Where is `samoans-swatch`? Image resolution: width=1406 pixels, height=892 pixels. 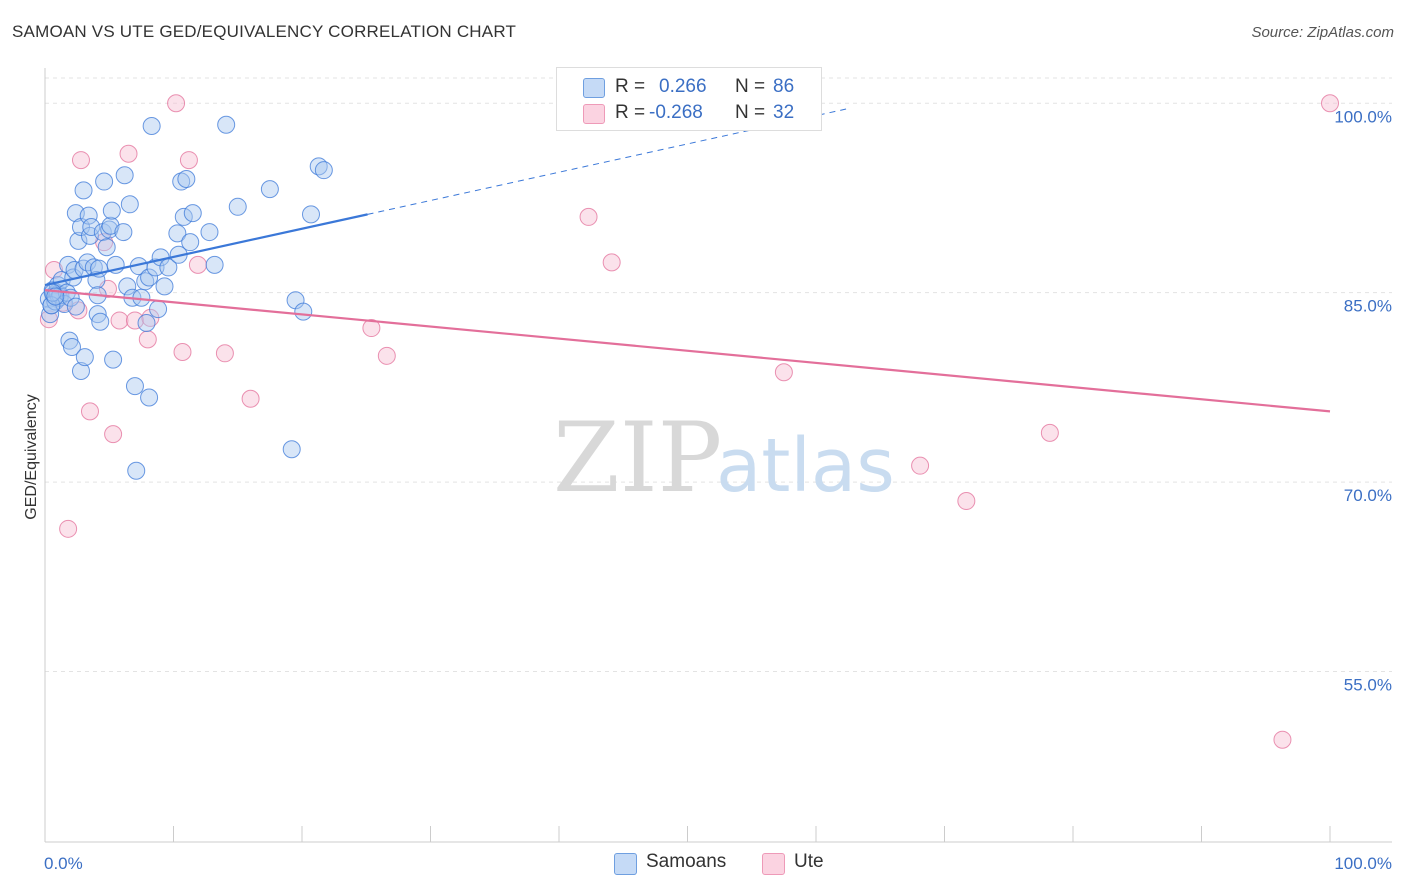
samoans-swatch is located at coordinates (625, 864).